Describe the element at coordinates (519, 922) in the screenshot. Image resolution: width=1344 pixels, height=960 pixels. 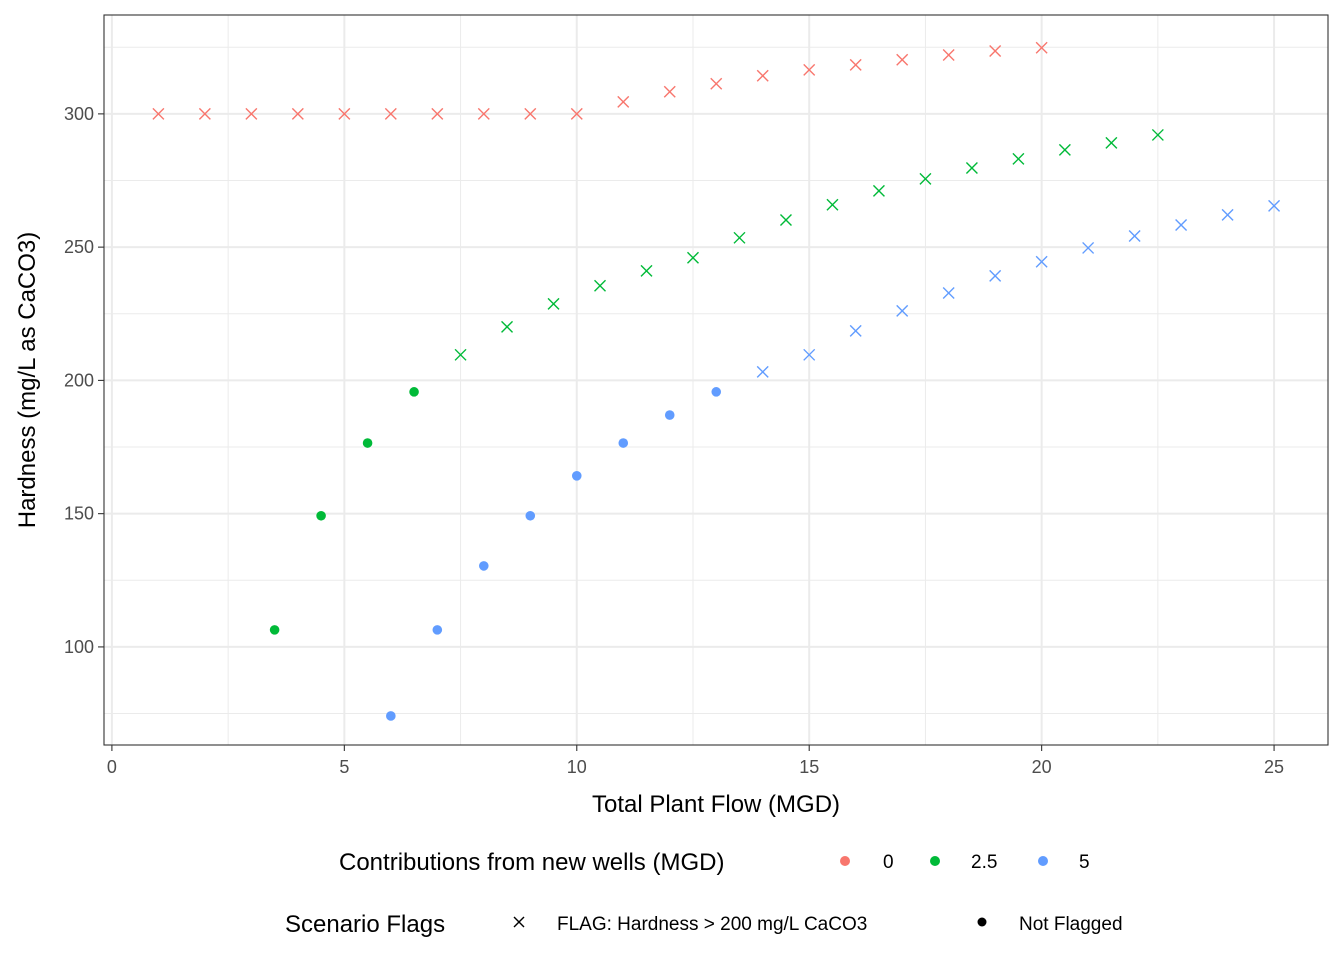
I see `legend-shape-cross-icon` at that location.